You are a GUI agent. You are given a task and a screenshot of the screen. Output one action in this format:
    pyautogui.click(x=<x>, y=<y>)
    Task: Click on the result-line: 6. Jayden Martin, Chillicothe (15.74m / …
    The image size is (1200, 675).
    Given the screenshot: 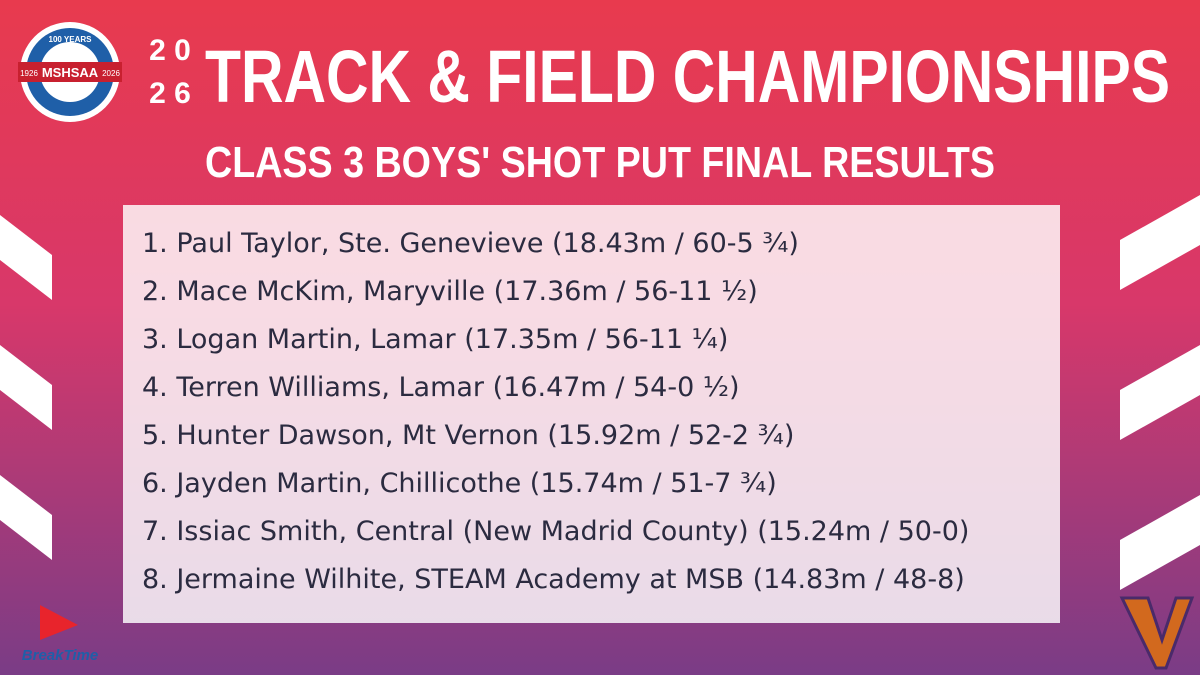 What is the action you would take?
    pyautogui.click(x=459, y=483)
    